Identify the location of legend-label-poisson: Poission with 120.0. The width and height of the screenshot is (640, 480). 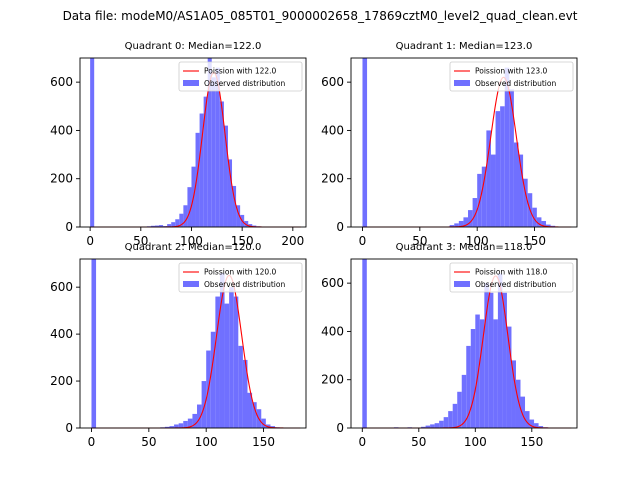
(240, 272).